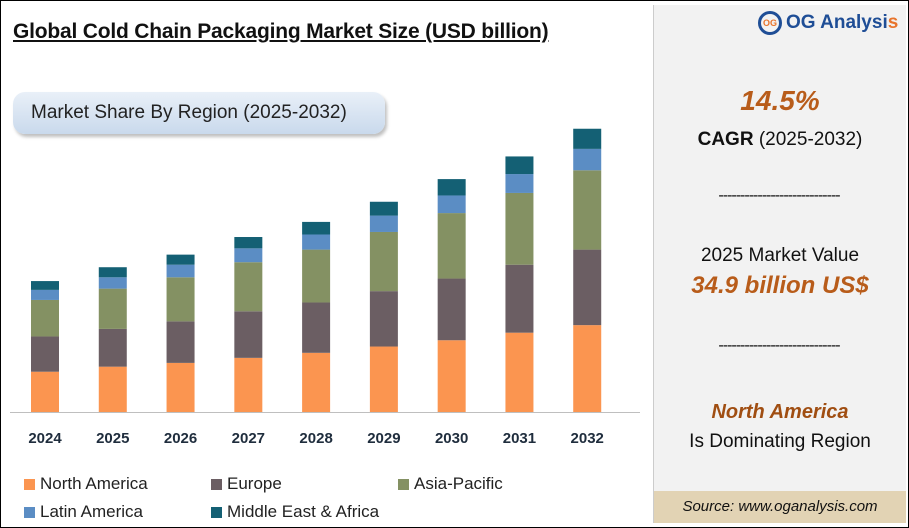 The width and height of the screenshot is (909, 528). I want to click on dominating-label: Is Dominating Region, so click(780, 441).